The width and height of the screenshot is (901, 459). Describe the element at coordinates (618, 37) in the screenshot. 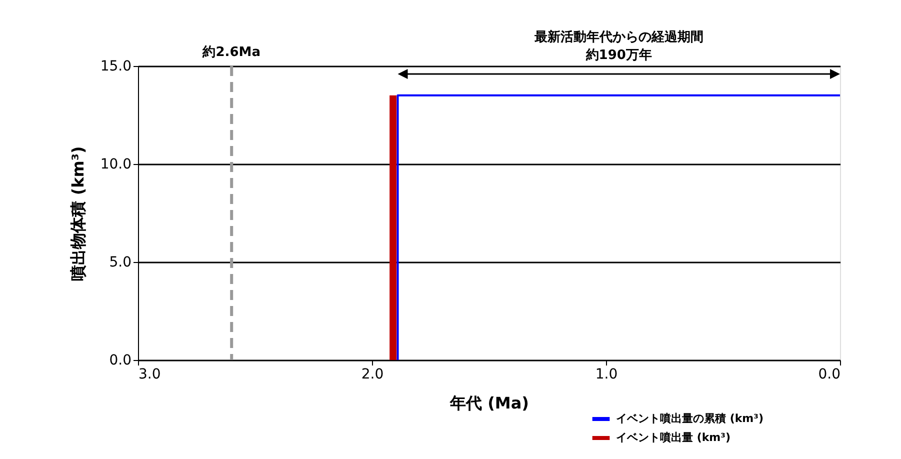

I see `text: 最新活動年代からの経過期間` at that location.